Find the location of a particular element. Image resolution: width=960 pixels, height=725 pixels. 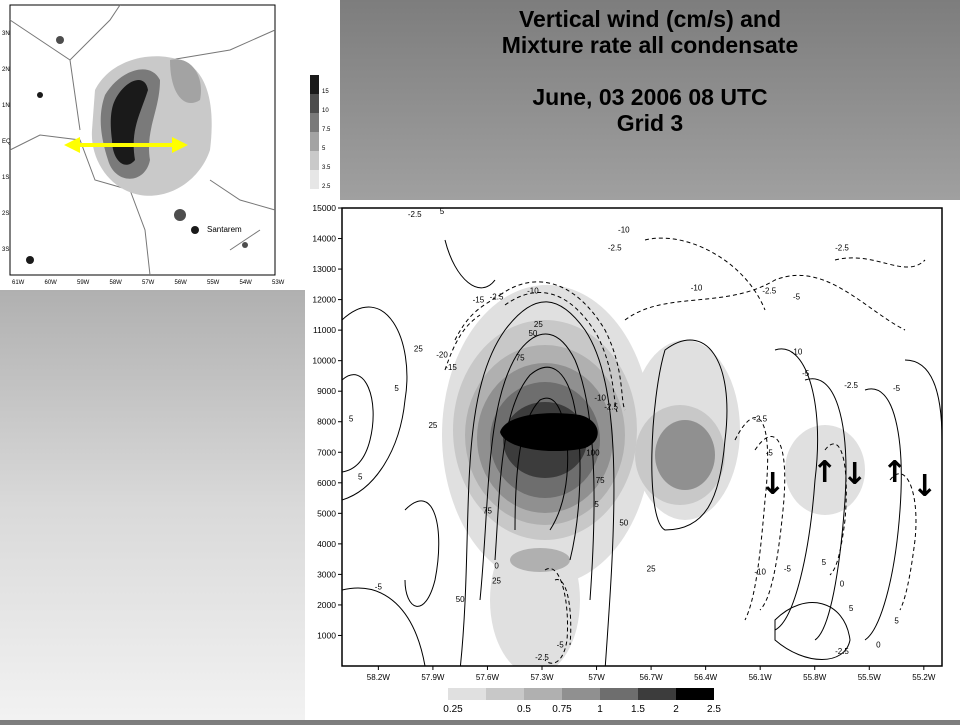

map-x-tick: 59W is located at coordinates (83, 283).